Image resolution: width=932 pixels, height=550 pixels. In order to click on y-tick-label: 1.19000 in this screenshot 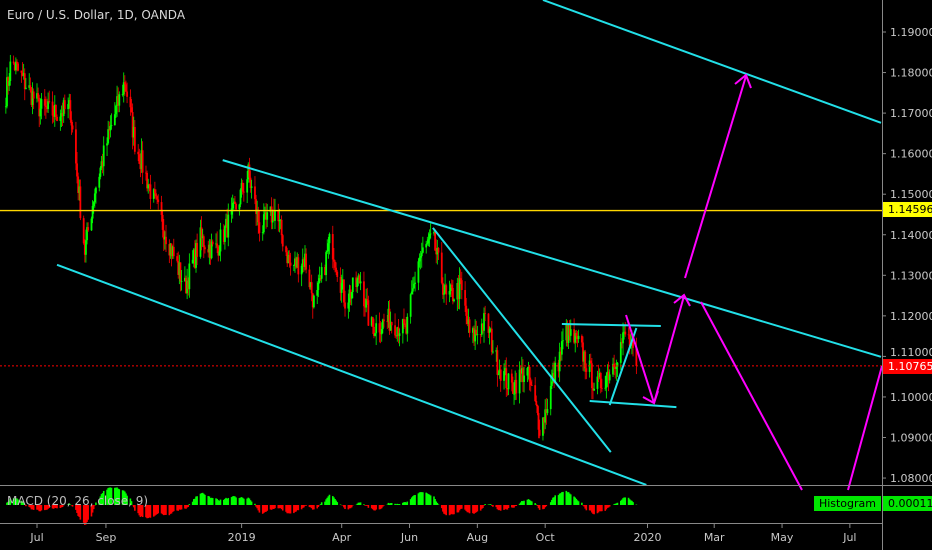, I will do `click(911, 32)`.